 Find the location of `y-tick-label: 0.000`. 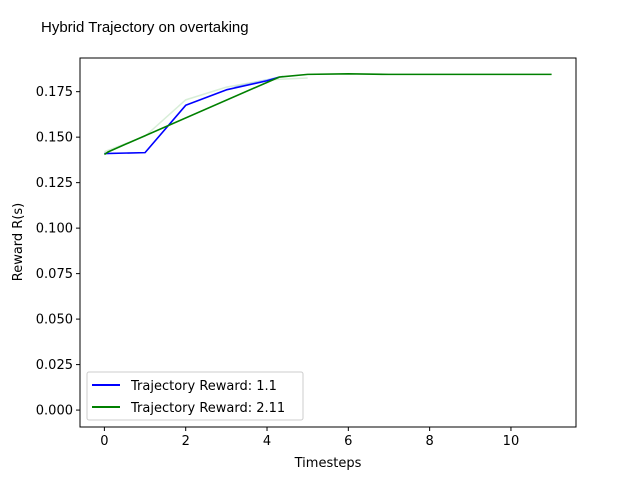

y-tick-label: 0.000 is located at coordinates (54, 411).